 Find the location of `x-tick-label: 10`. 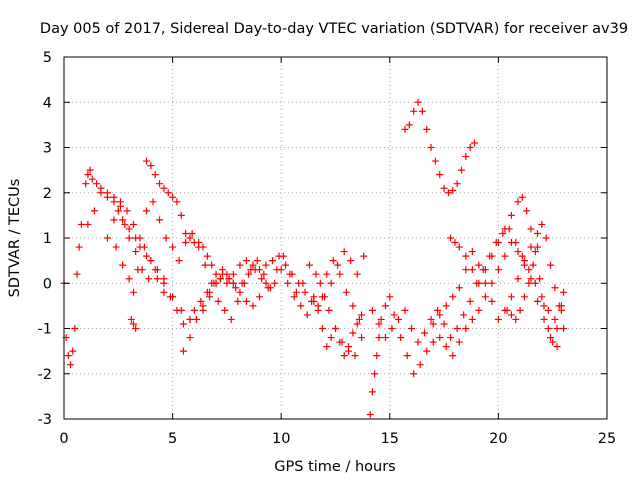

x-tick-label: 10 is located at coordinates (281, 439).